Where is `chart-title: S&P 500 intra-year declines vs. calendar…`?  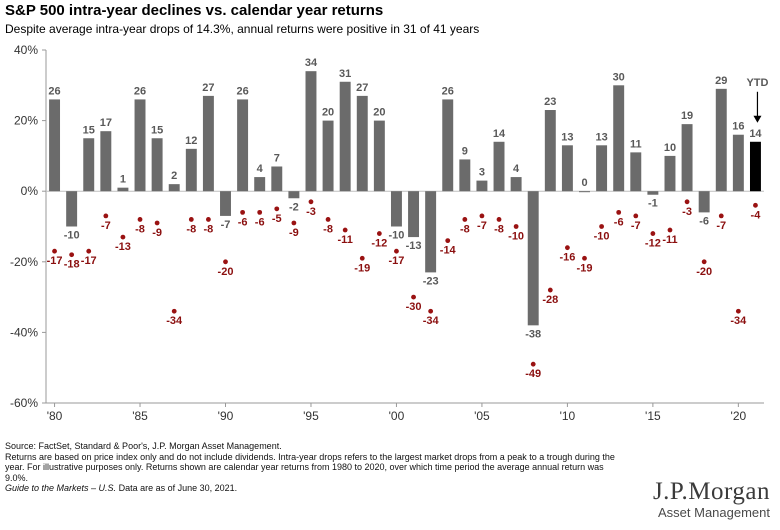 chart-title: S&P 500 intra-year declines vs. calendar… is located at coordinates (194, 10).